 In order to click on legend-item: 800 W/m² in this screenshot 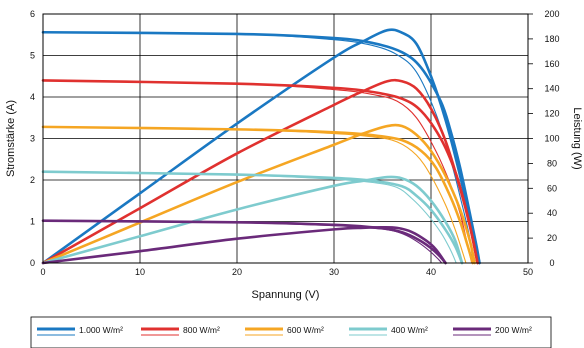, I will do `click(180, 330)`.